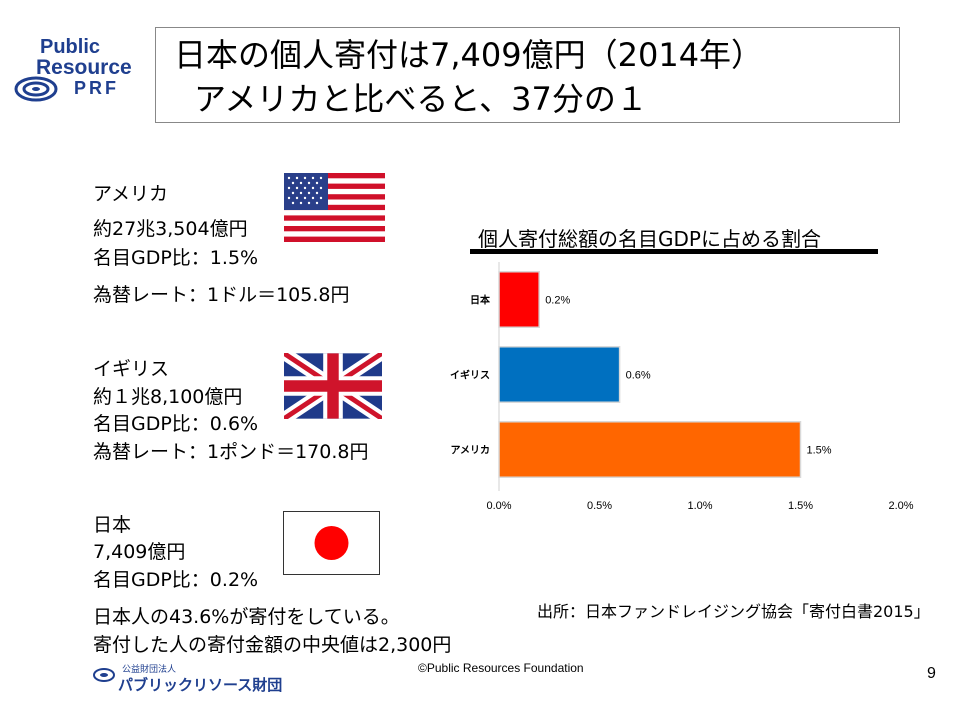 The width and height of the screenshot is (960, 720). Describe the element at coordinates (638, 376) in the screenshot. I see `value-label-1: 0.6%` at that location.